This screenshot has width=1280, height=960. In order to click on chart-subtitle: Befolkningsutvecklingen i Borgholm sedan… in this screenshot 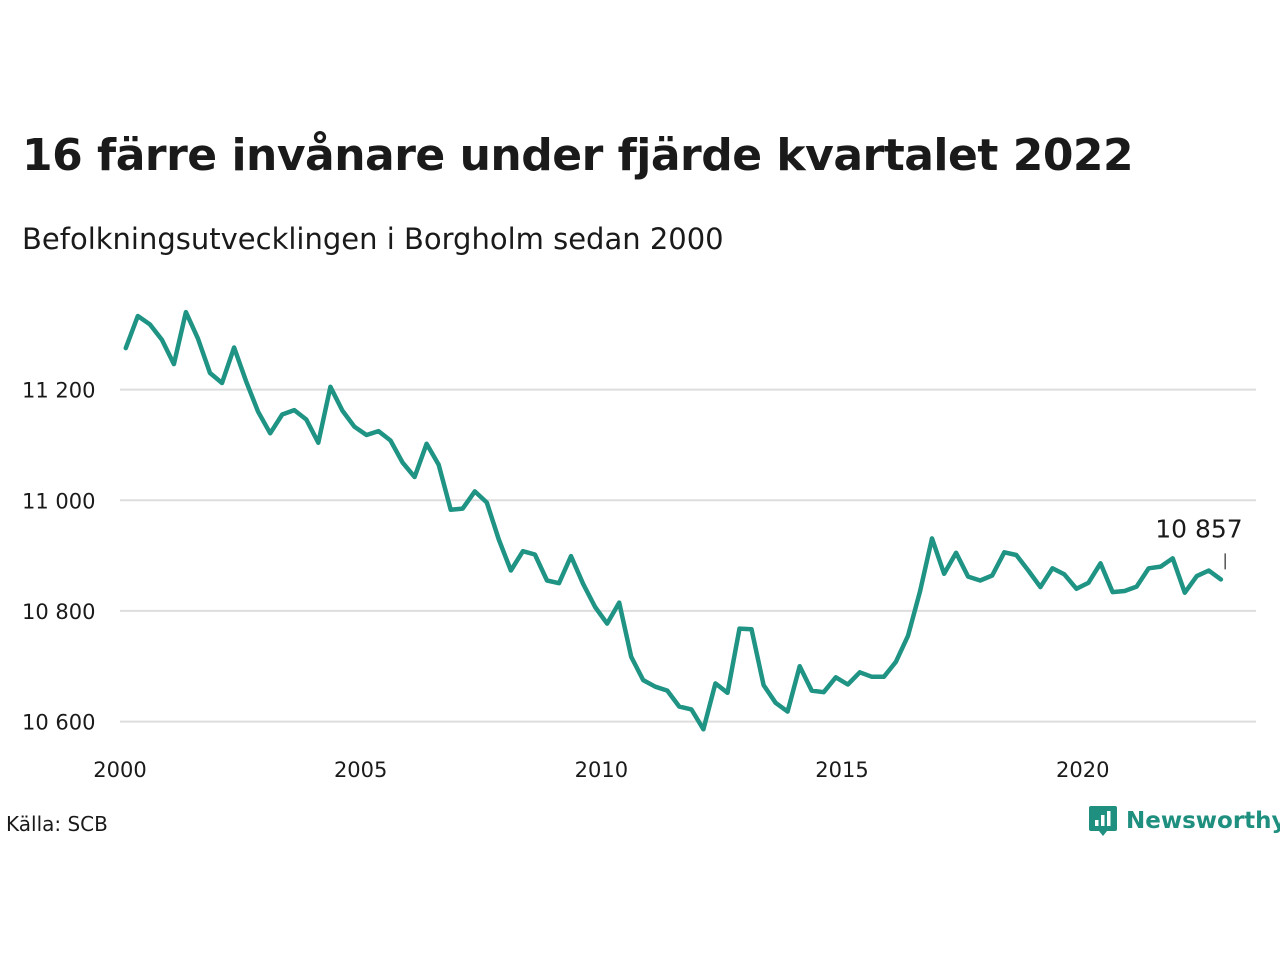, I will do `click(373, 239)`.